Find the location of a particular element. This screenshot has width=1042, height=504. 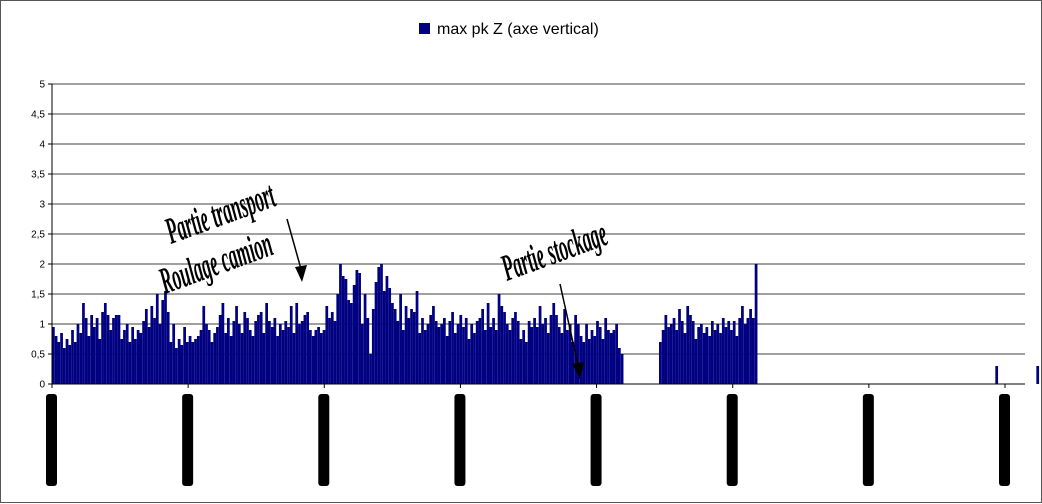

legend-swatch is located at coordinates (424, 28).